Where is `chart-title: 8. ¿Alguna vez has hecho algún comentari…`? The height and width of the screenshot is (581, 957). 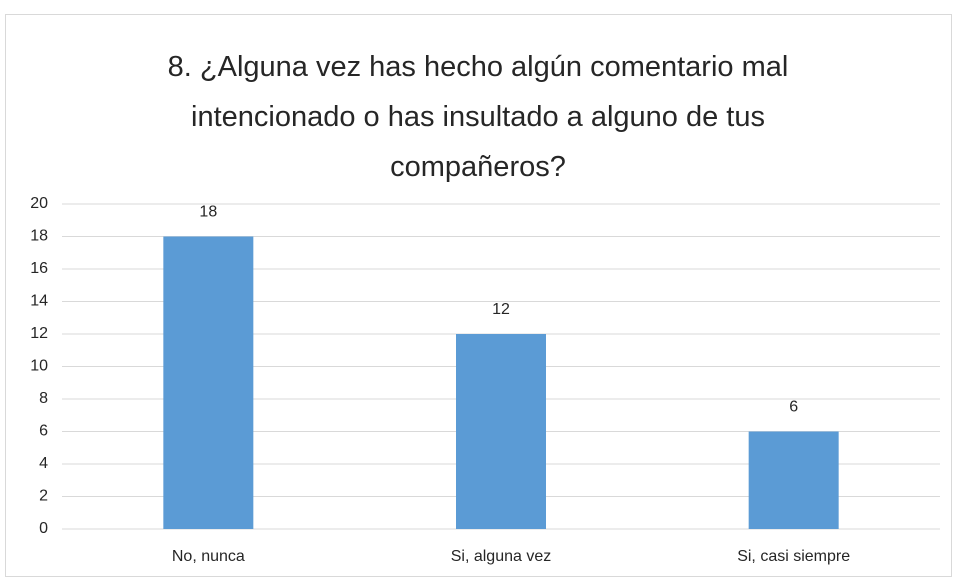 chart-title: 8. ¿Alguna vez has hecho algún comentari… is located at coordinates (478, 117).